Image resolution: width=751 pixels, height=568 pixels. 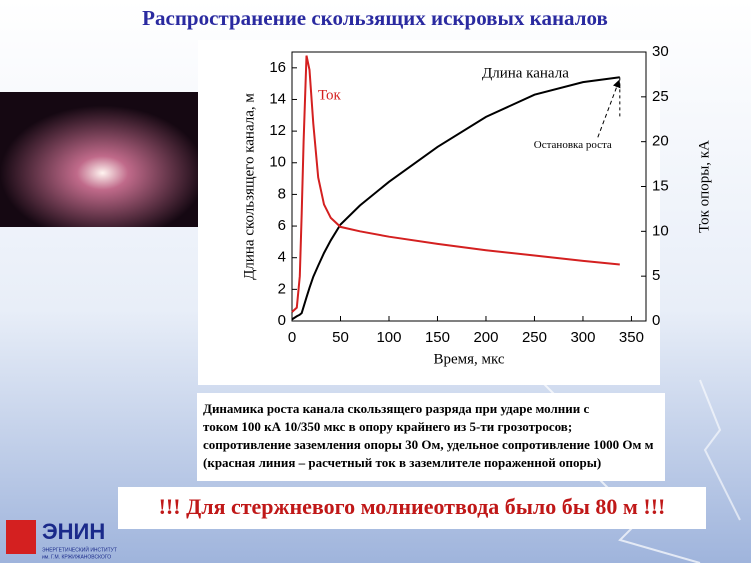 I want to click on y-tick-label: 6, so click(x=282, y=225).